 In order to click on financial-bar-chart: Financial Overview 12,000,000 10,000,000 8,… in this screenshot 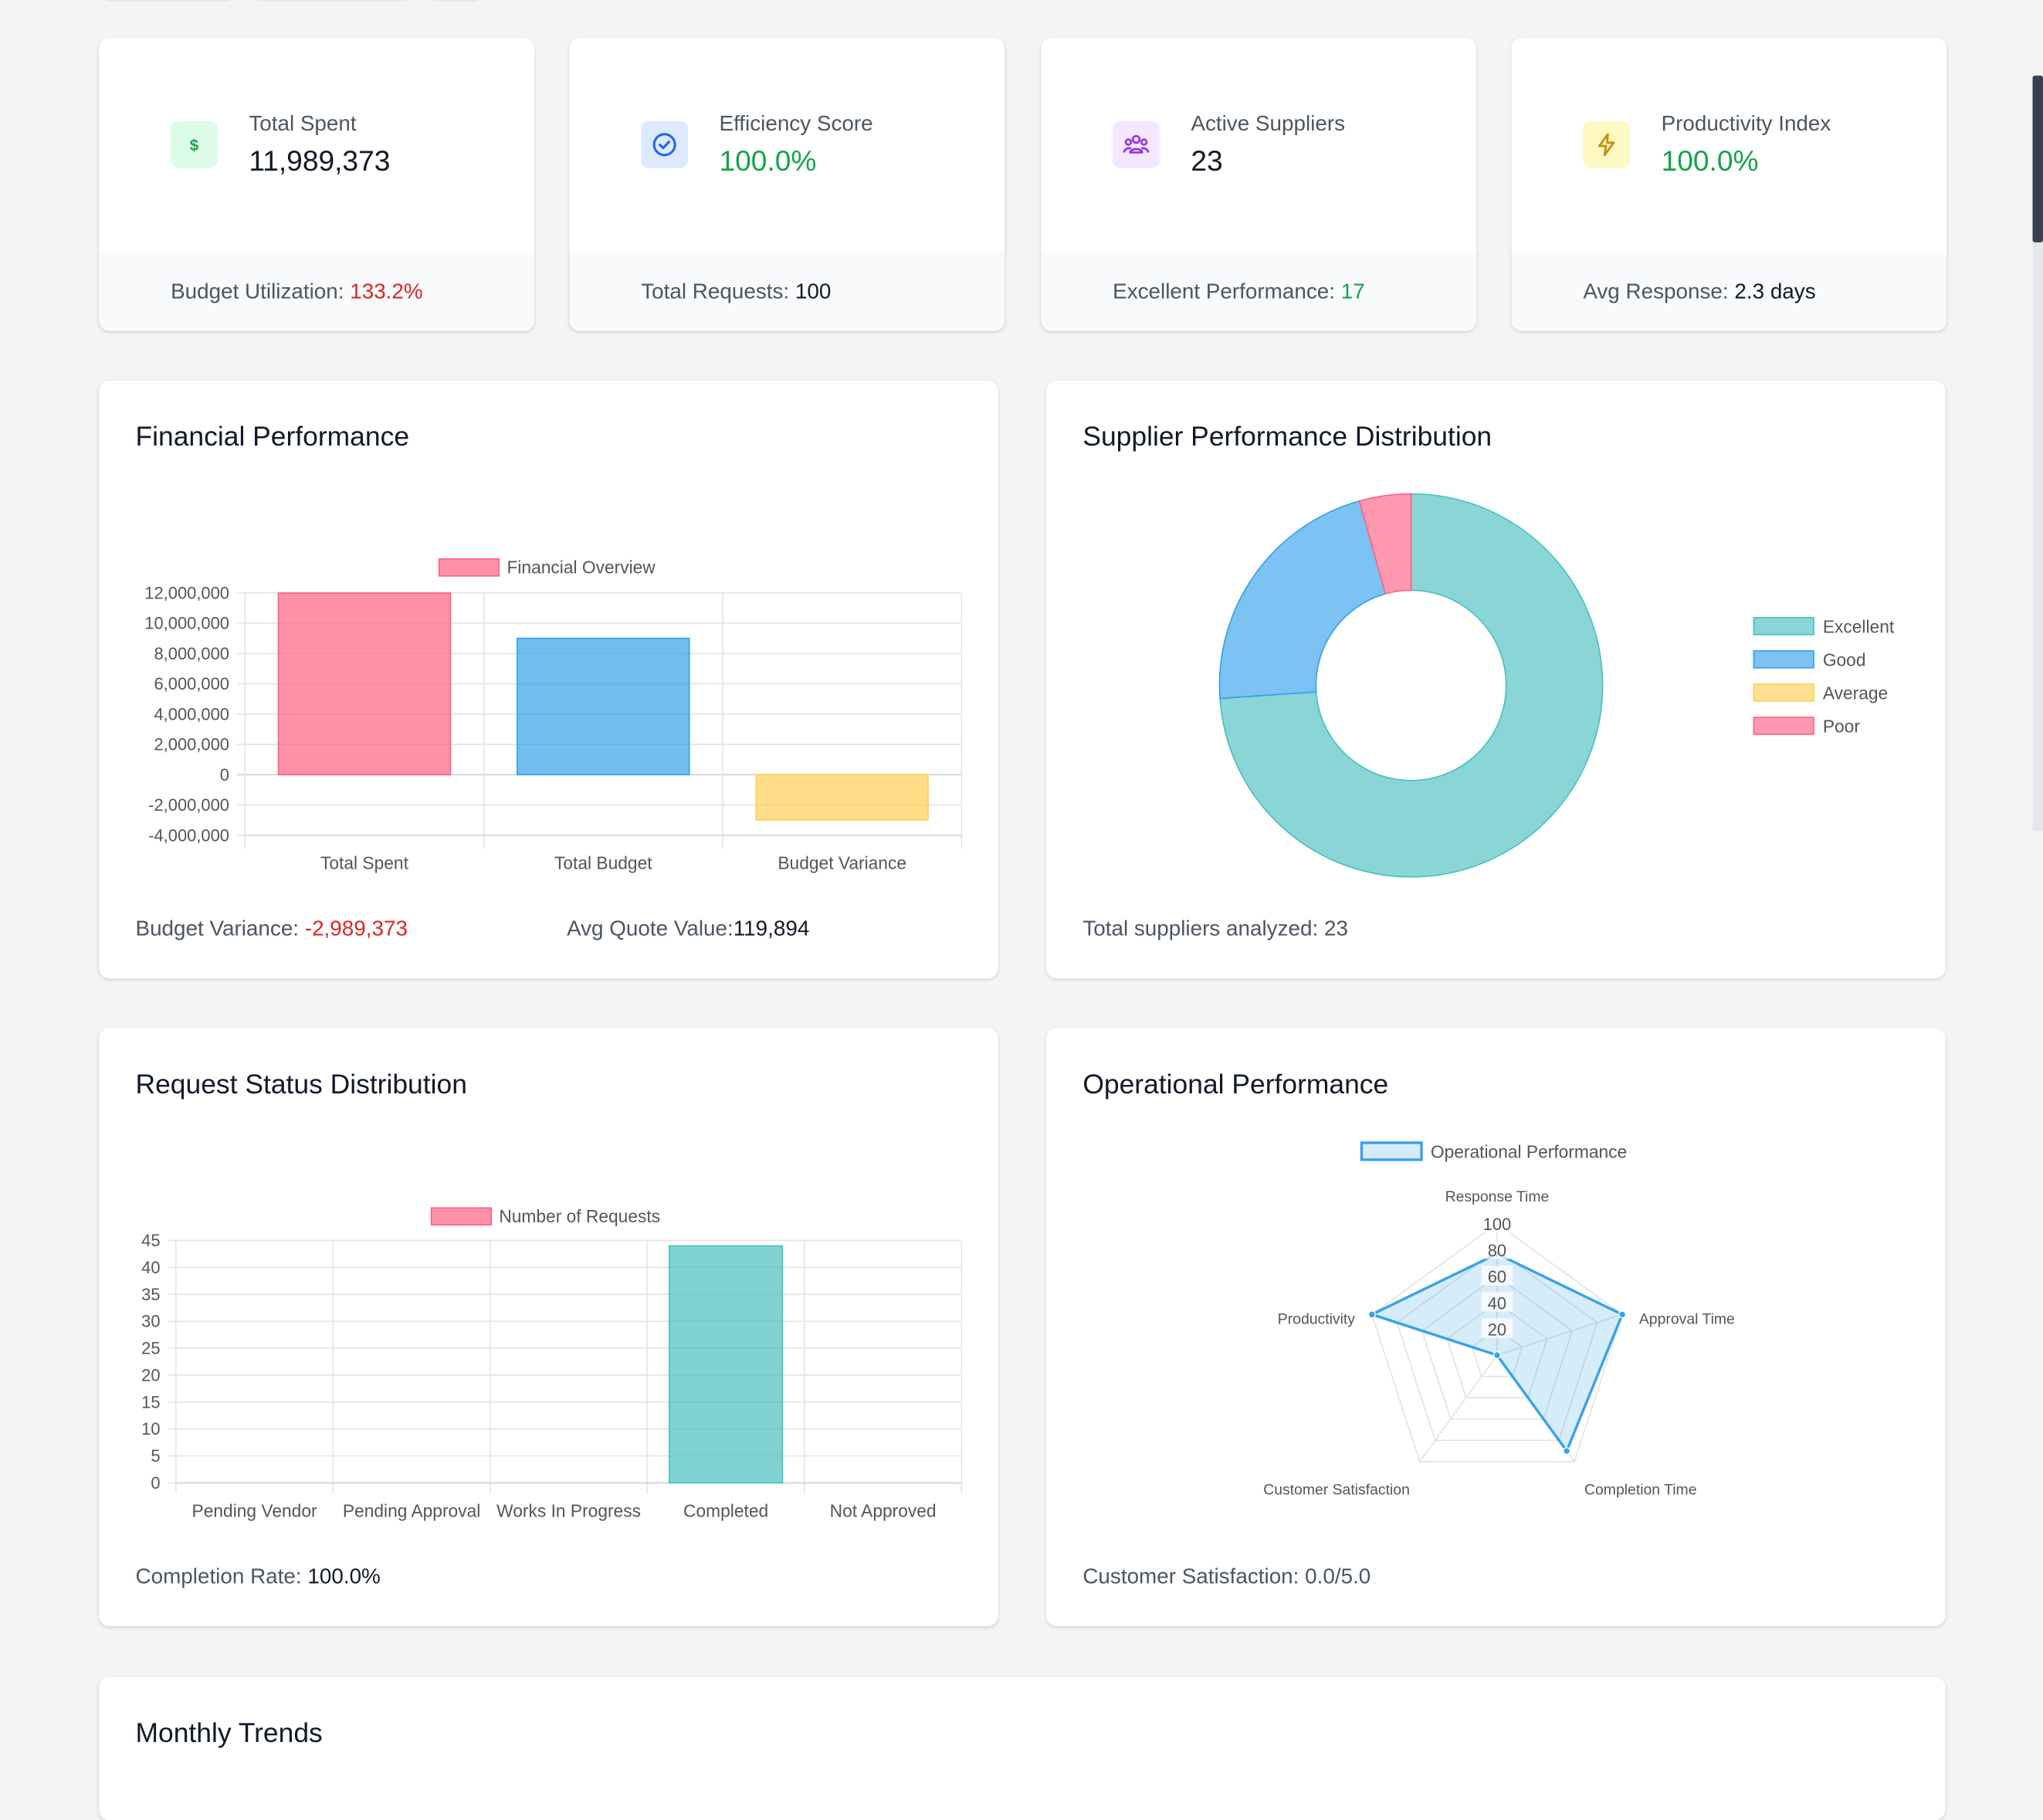, I will do `click(548, 726)`.